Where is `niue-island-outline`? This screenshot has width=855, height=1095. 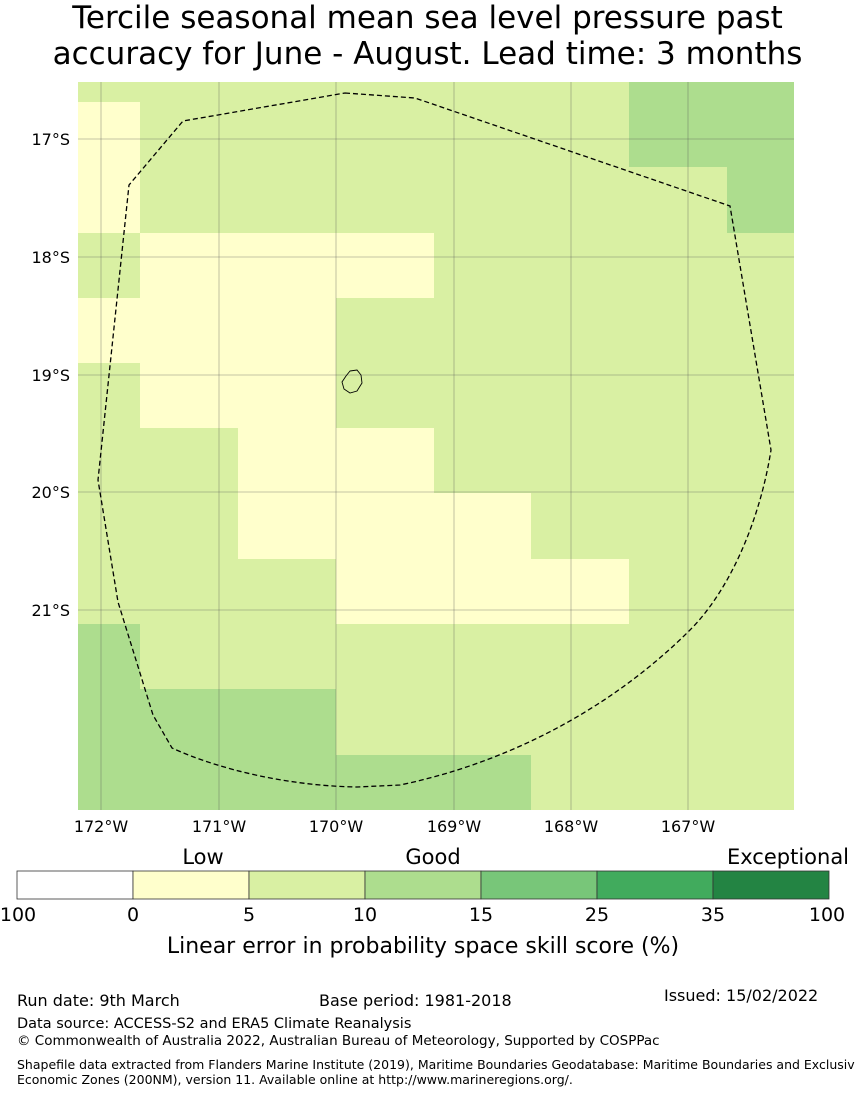 niue-island-outline is located at coordinates (352, 381).